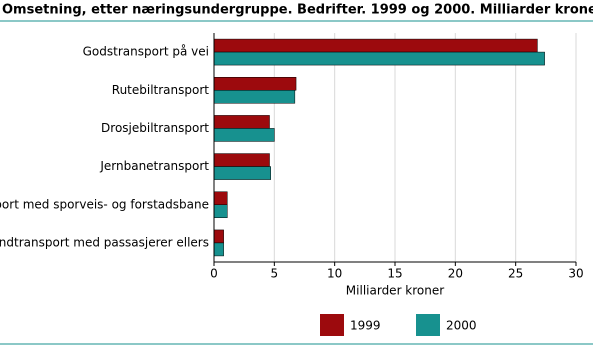 This screenshot has width=593, height=350. I want to click on x-tick-label: 15, so click(394, 274).